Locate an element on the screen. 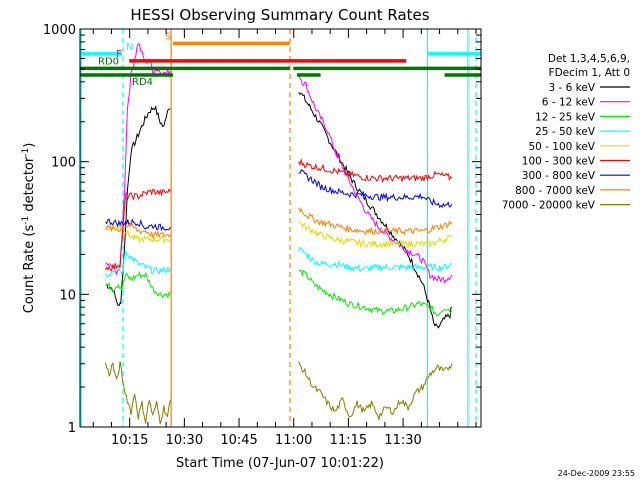 The image size is (640, 480). y-axis-label-mid: detector is located at coordinates (29, 186).